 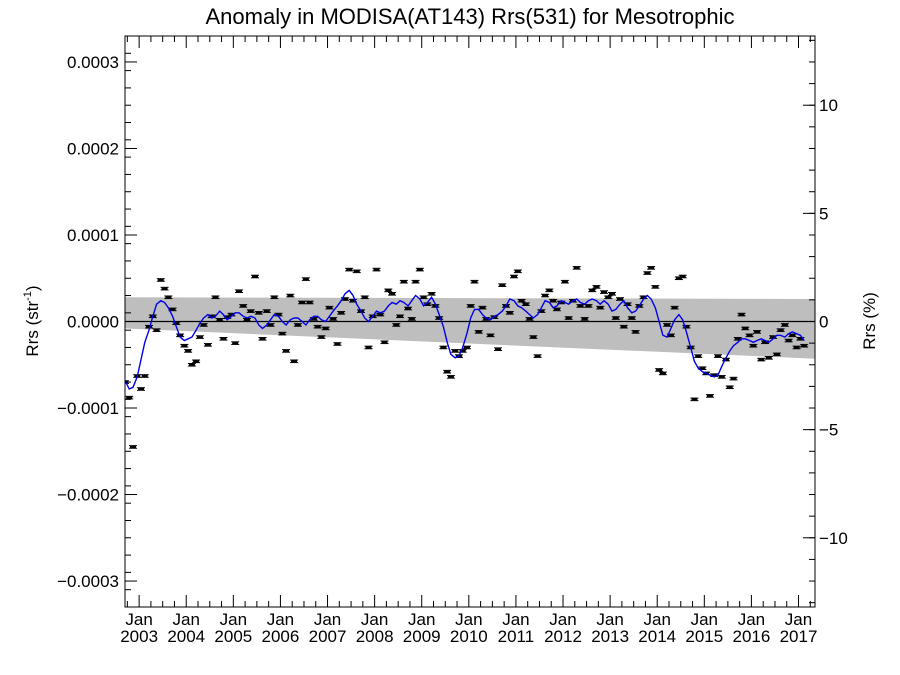 I want to click on x-tick-year-label: 2015, so click(x=704, y=636).